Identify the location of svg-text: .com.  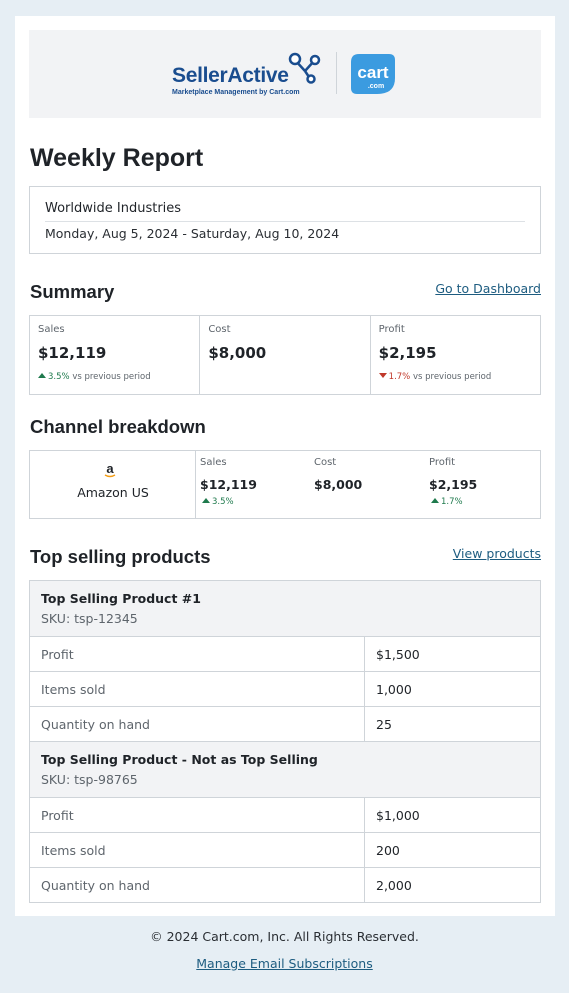
(376, 86).